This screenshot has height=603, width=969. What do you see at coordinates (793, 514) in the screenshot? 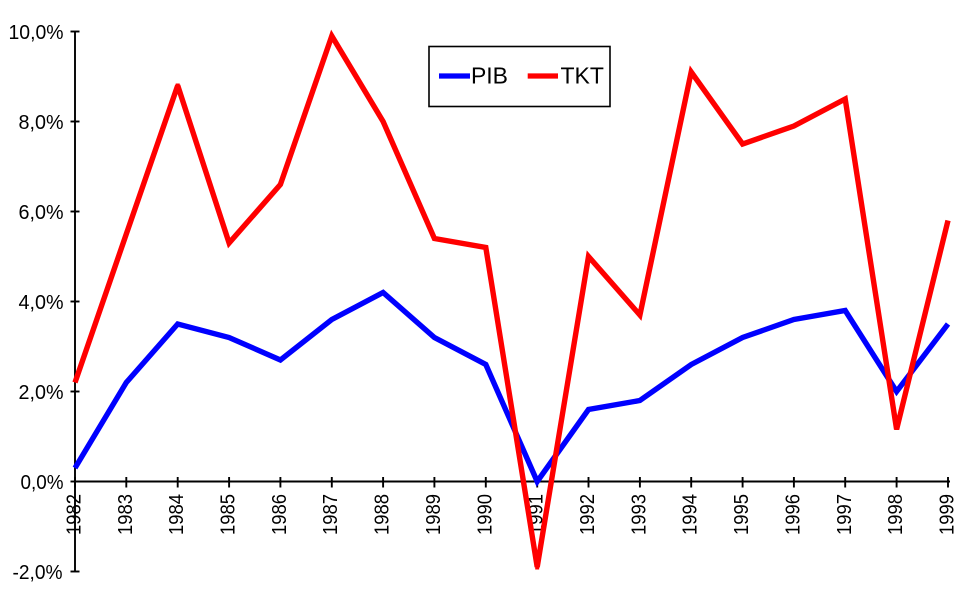
I see `svg-text: 1996` at bounding box center [793, 514].